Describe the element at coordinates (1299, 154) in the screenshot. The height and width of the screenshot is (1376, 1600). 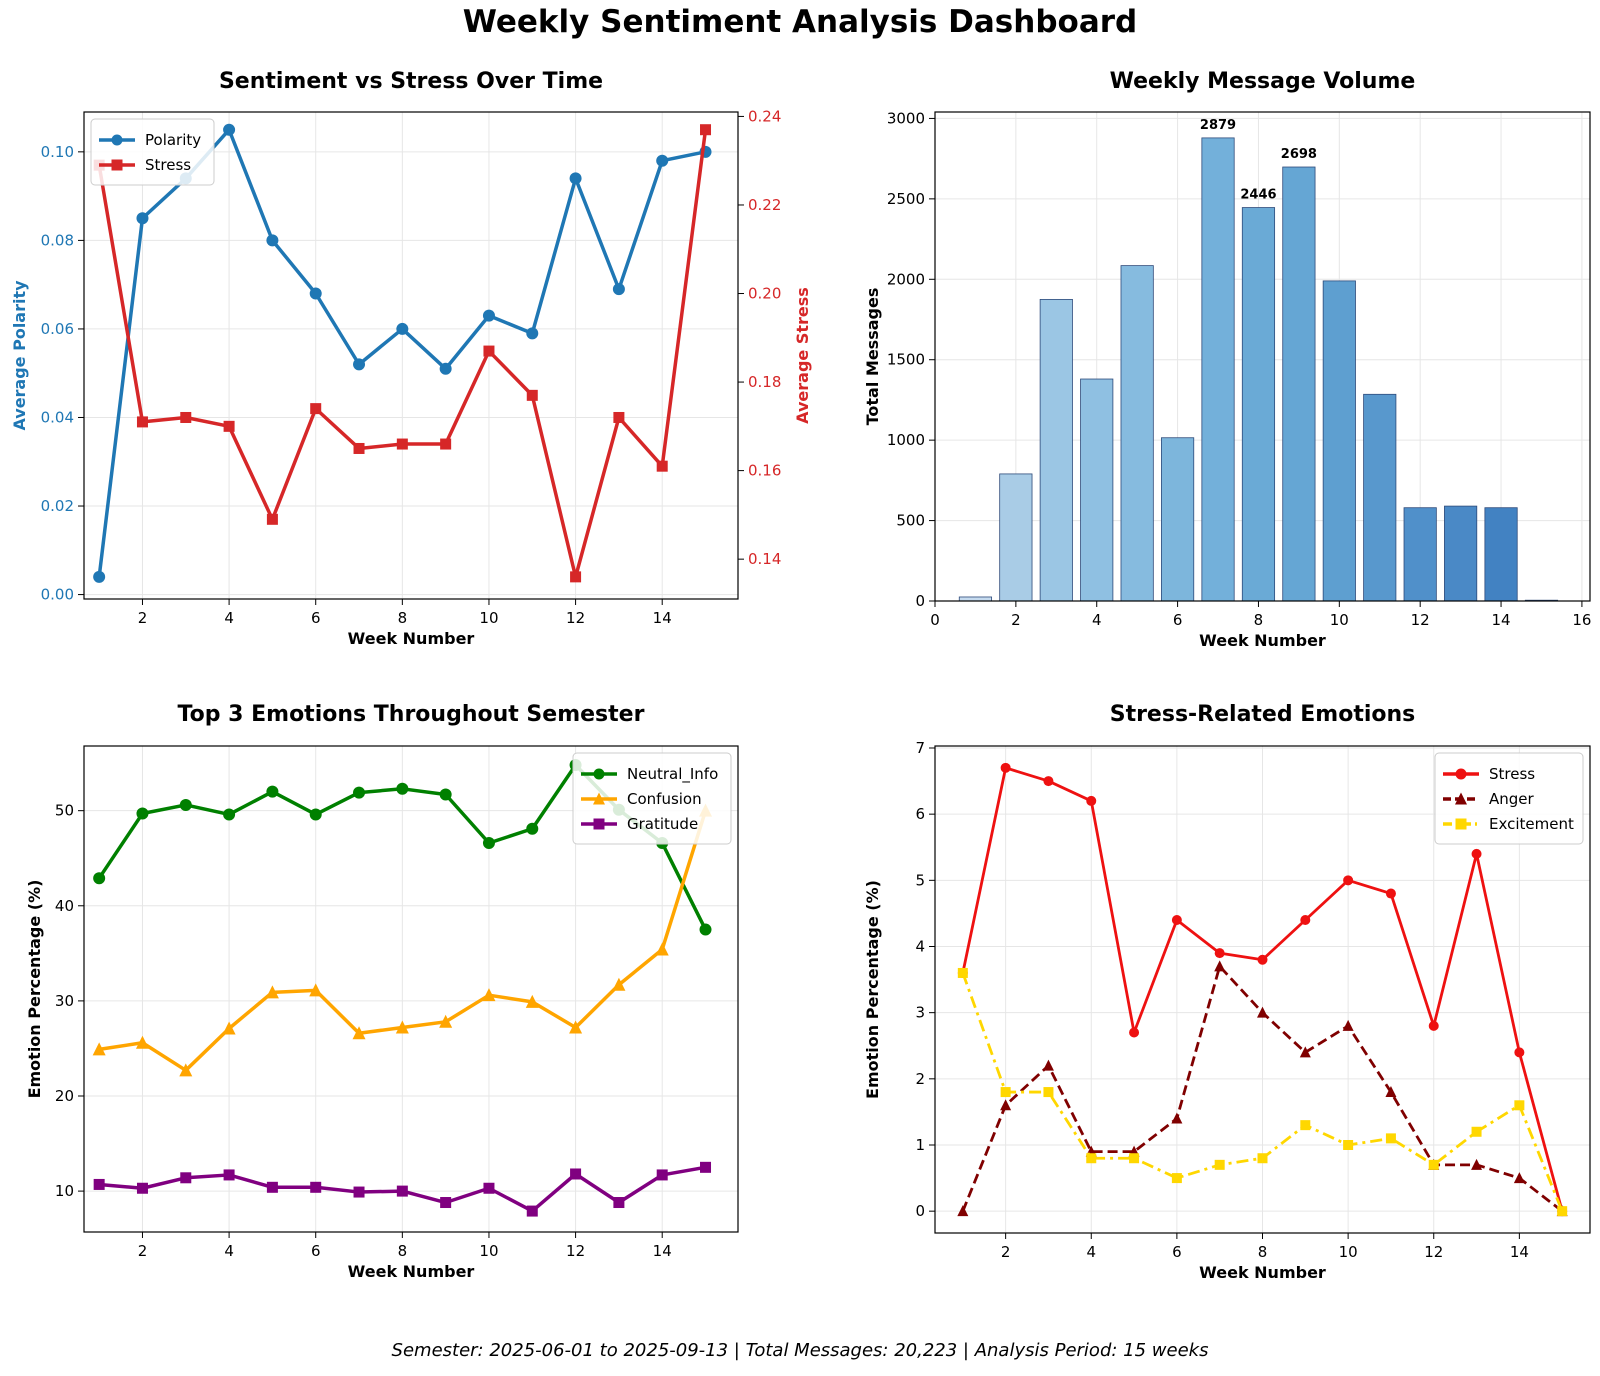
I see `bar-value-label: 2698` at that location.